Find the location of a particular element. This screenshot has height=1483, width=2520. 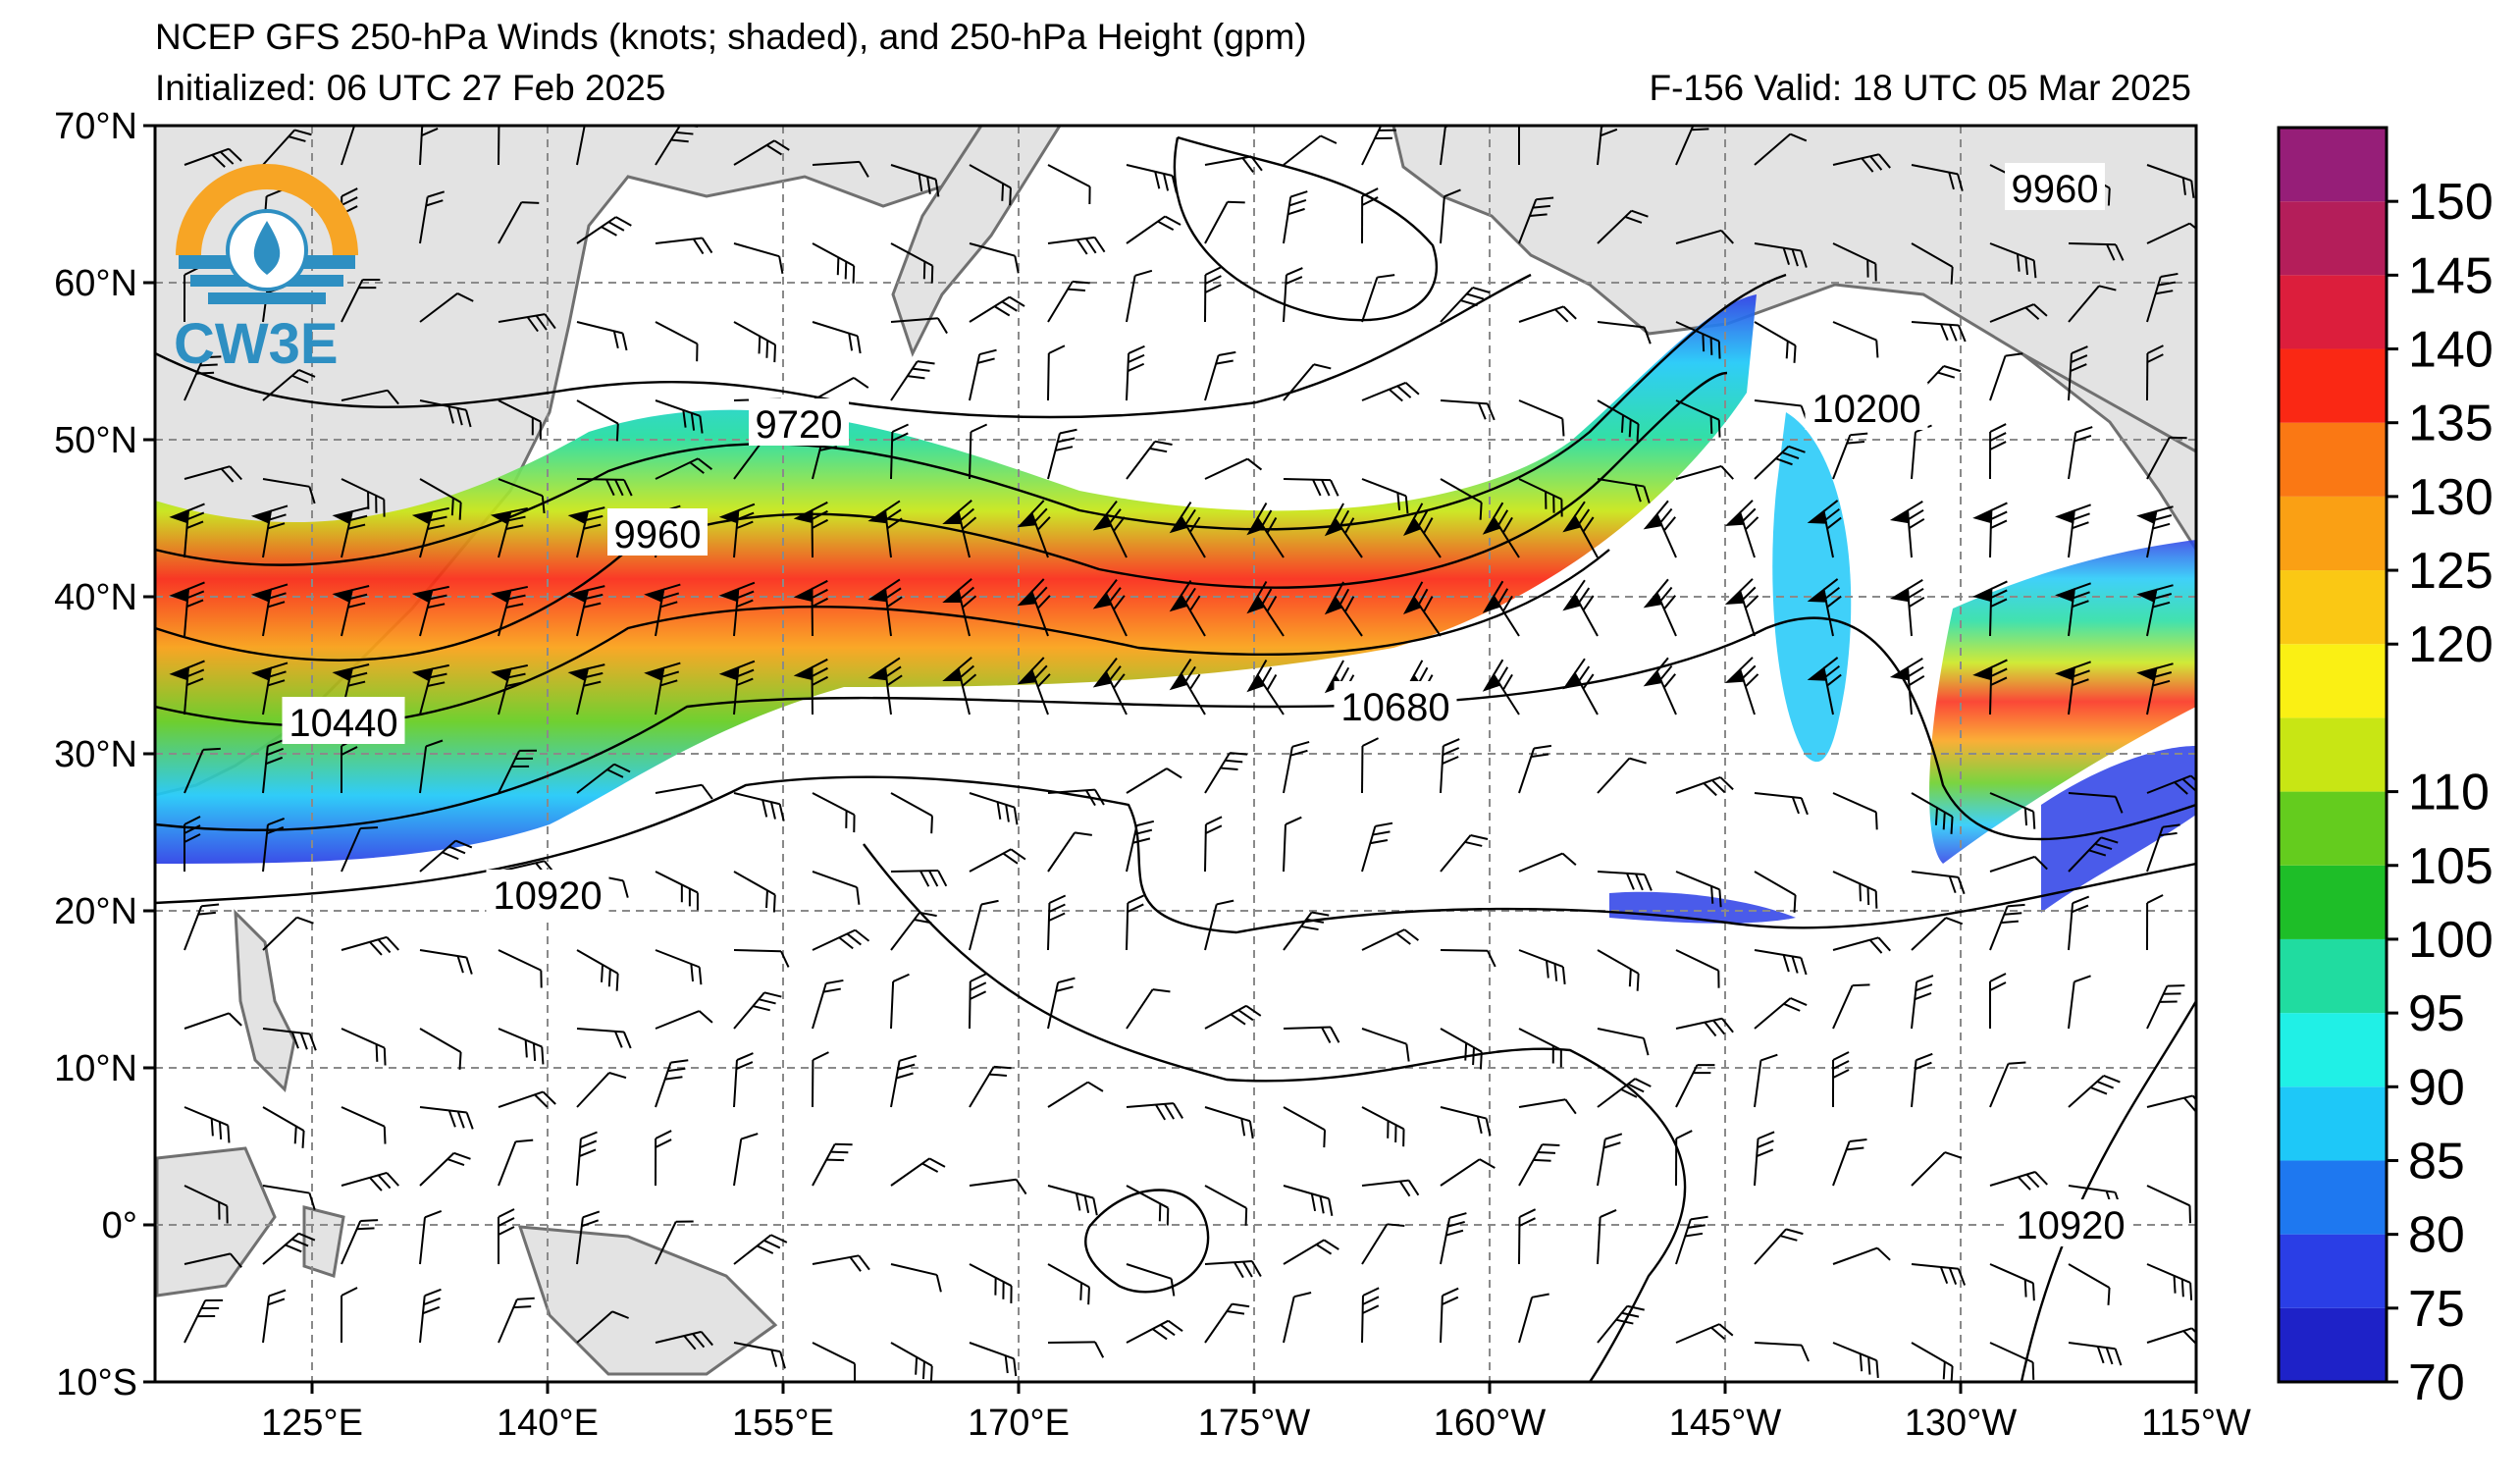

colorbar-label: 75 is located at coordinates (2436, 1309).